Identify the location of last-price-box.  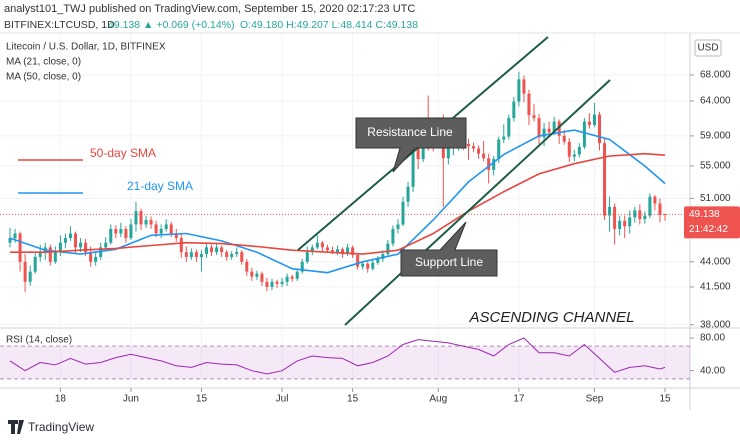
(712, 222).